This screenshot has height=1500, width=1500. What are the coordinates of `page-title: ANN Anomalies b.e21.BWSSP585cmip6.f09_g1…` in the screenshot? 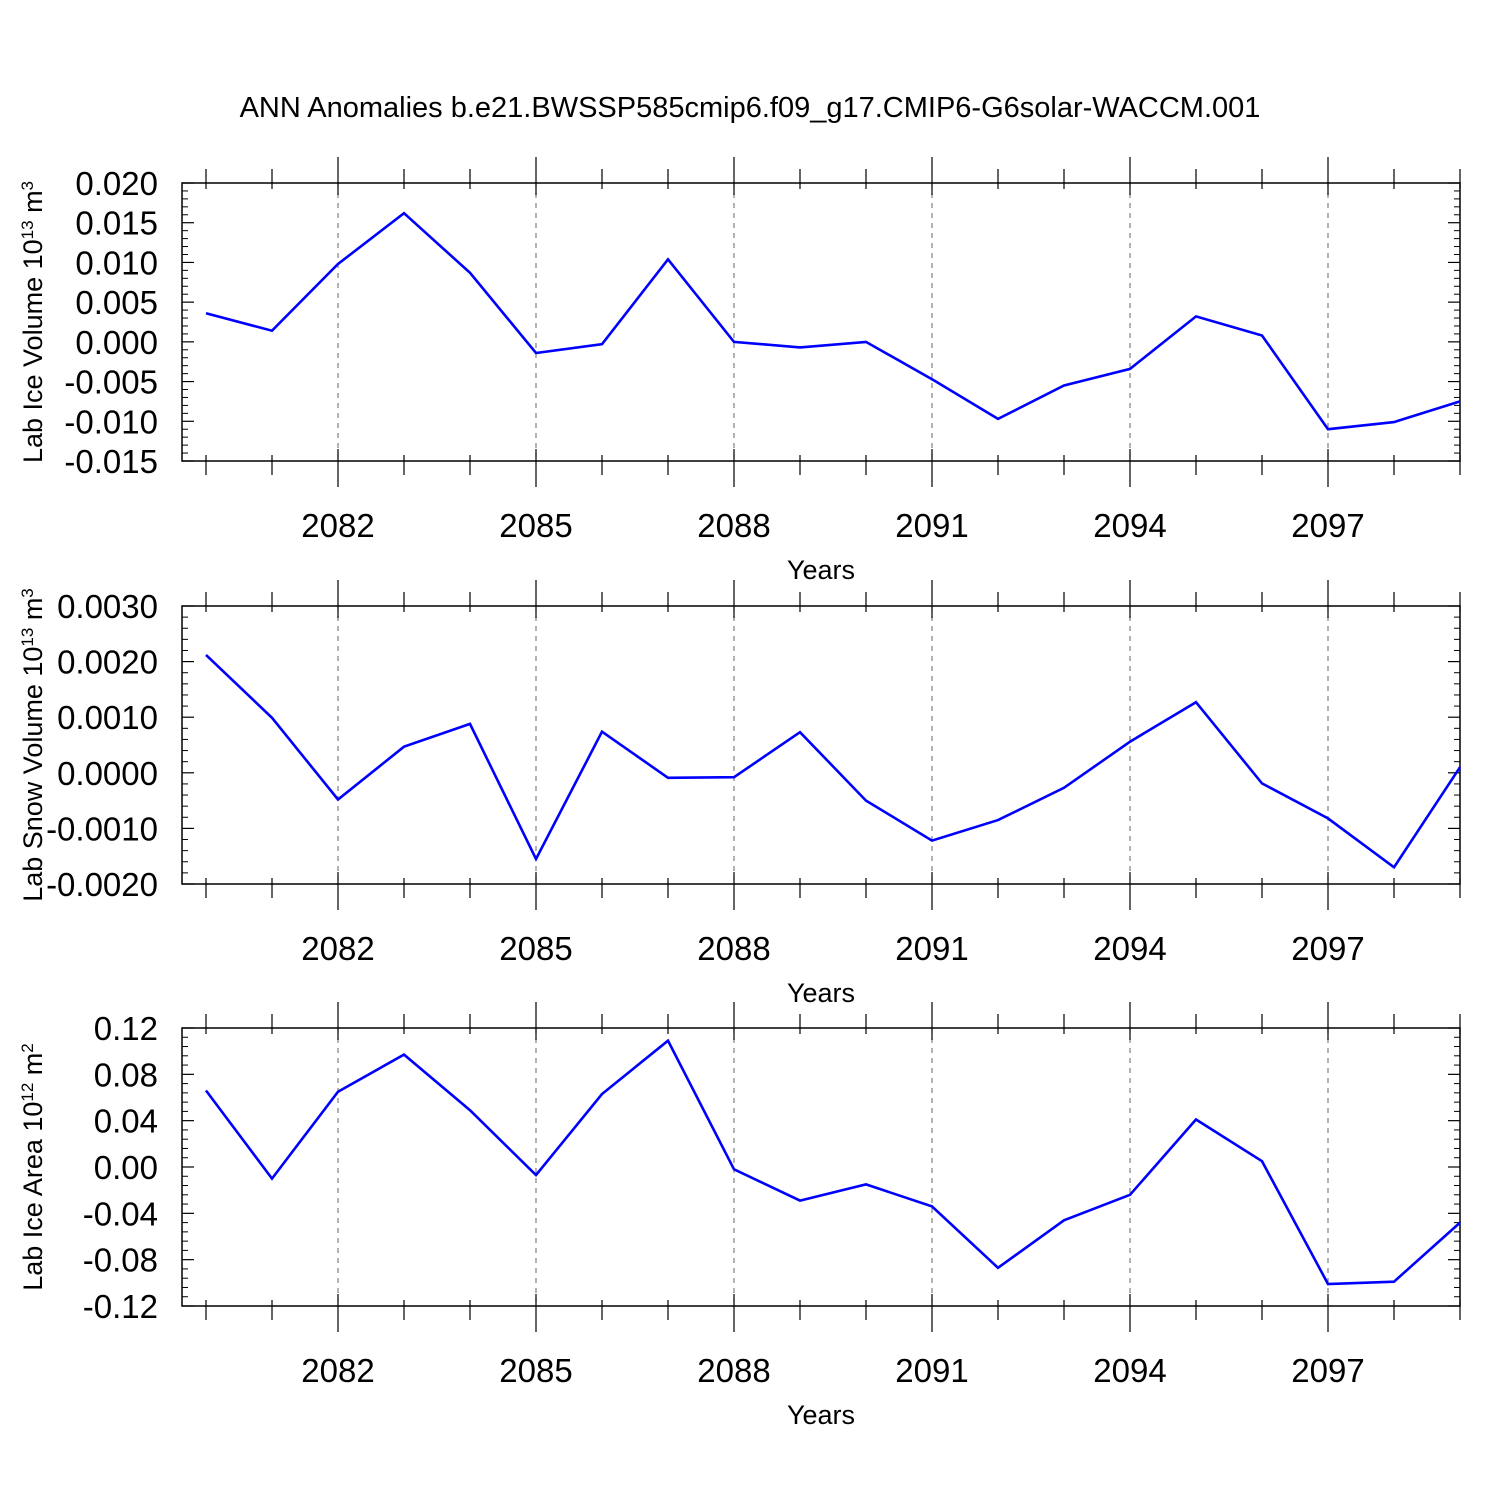 It's located at (750, 108).